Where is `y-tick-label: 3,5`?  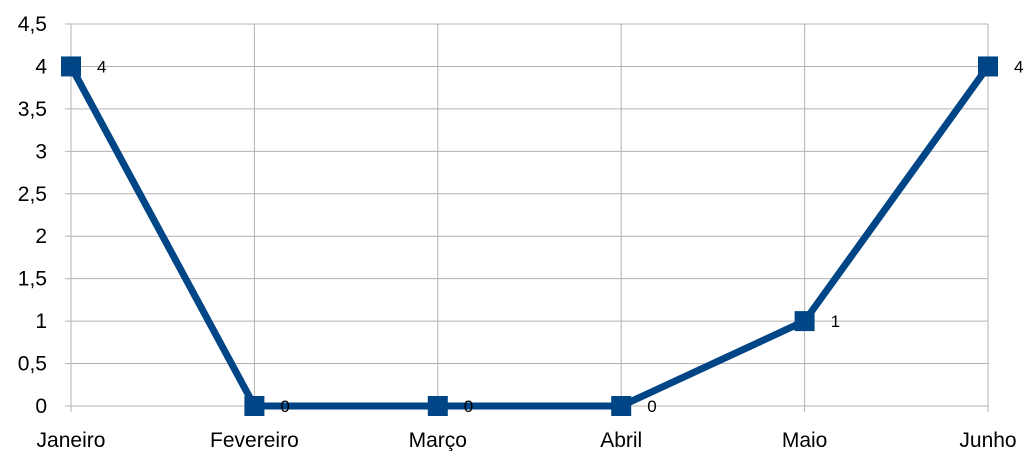 y-tick-label: 3,5 is located at coordinates (32, 109).